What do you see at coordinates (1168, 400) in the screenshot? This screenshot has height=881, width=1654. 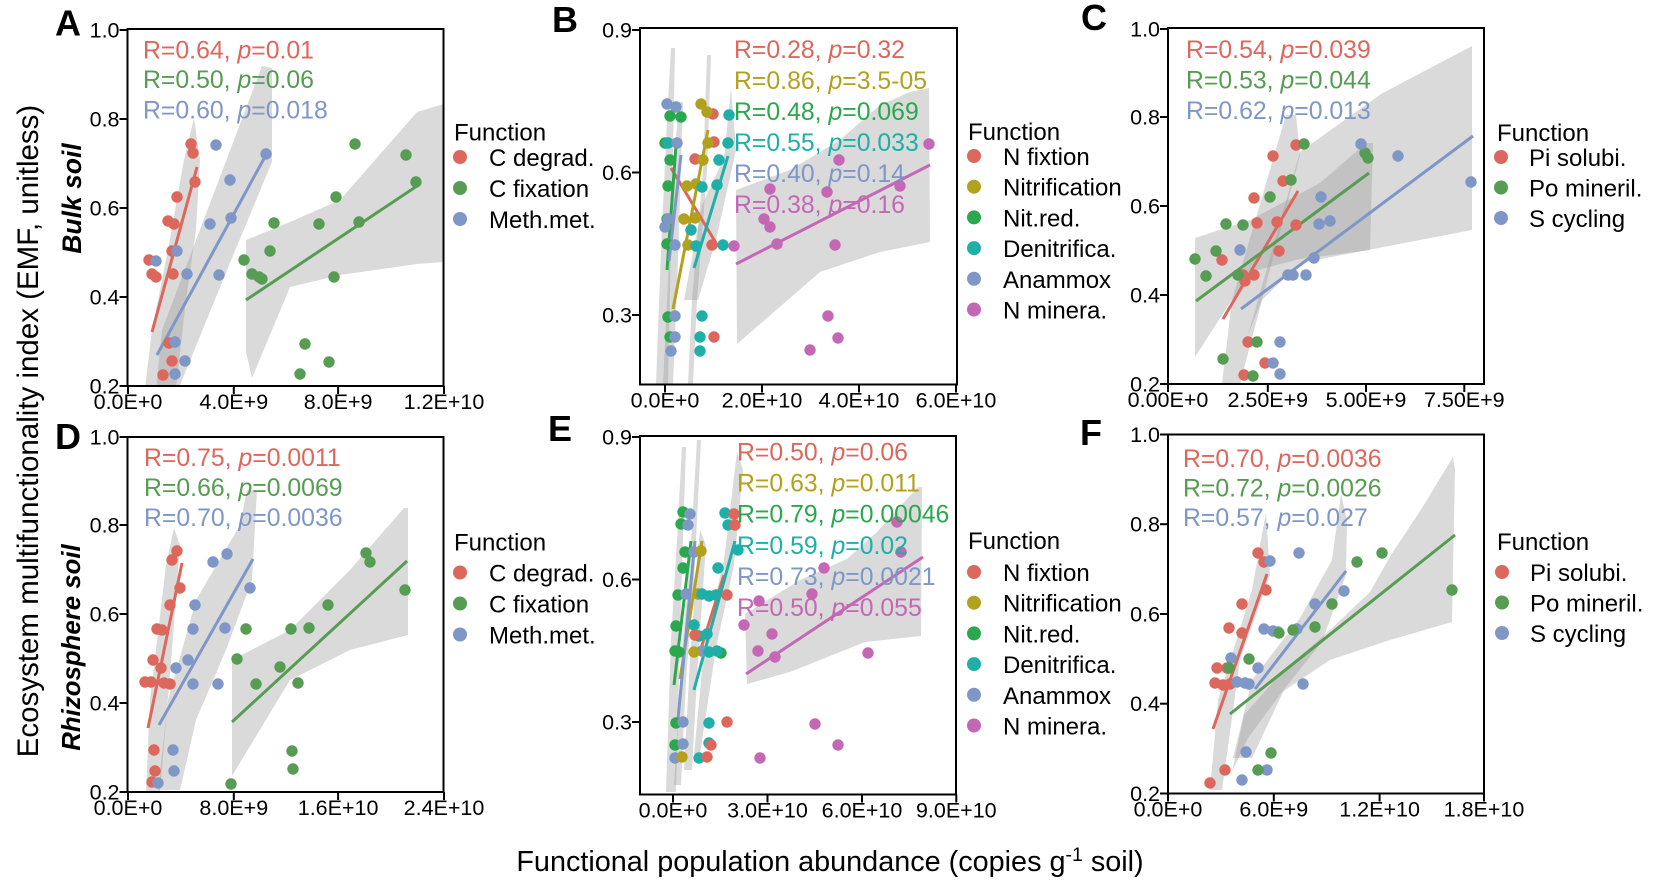 I see `svg-text: 0.00E+0` at bounding box center [1168, 400].